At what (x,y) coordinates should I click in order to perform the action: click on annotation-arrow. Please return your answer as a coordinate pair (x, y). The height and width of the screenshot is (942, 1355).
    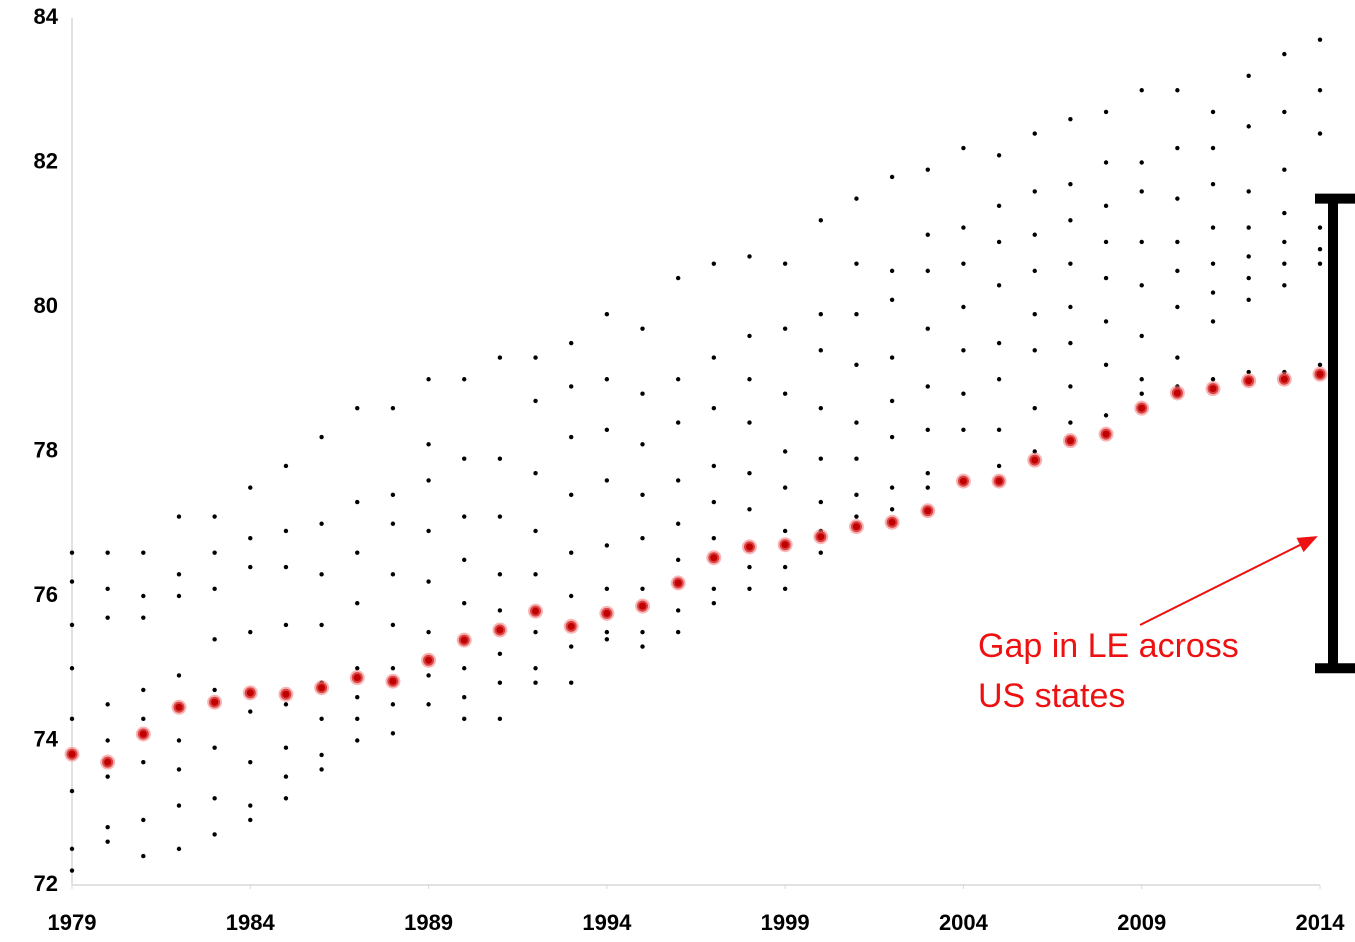
    Looking at the image, I should click on (1228, 581).